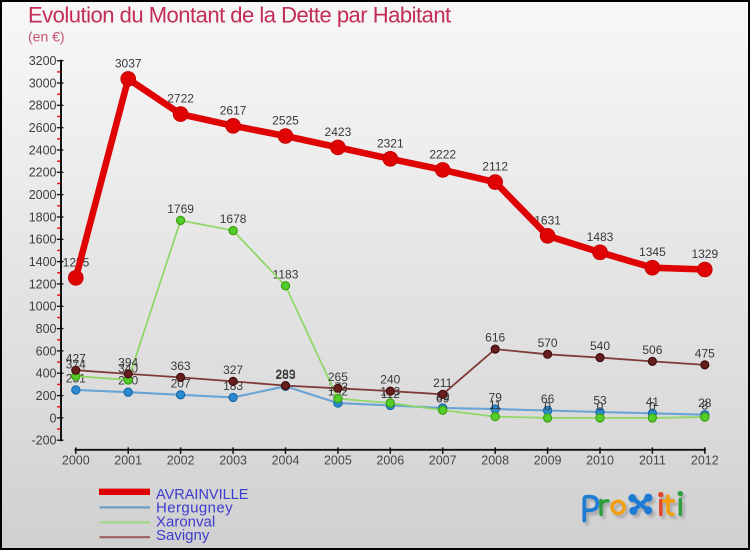 This screenshot has height=550, width=750. I want to click on svg-text: 2321, so click(390, 143).